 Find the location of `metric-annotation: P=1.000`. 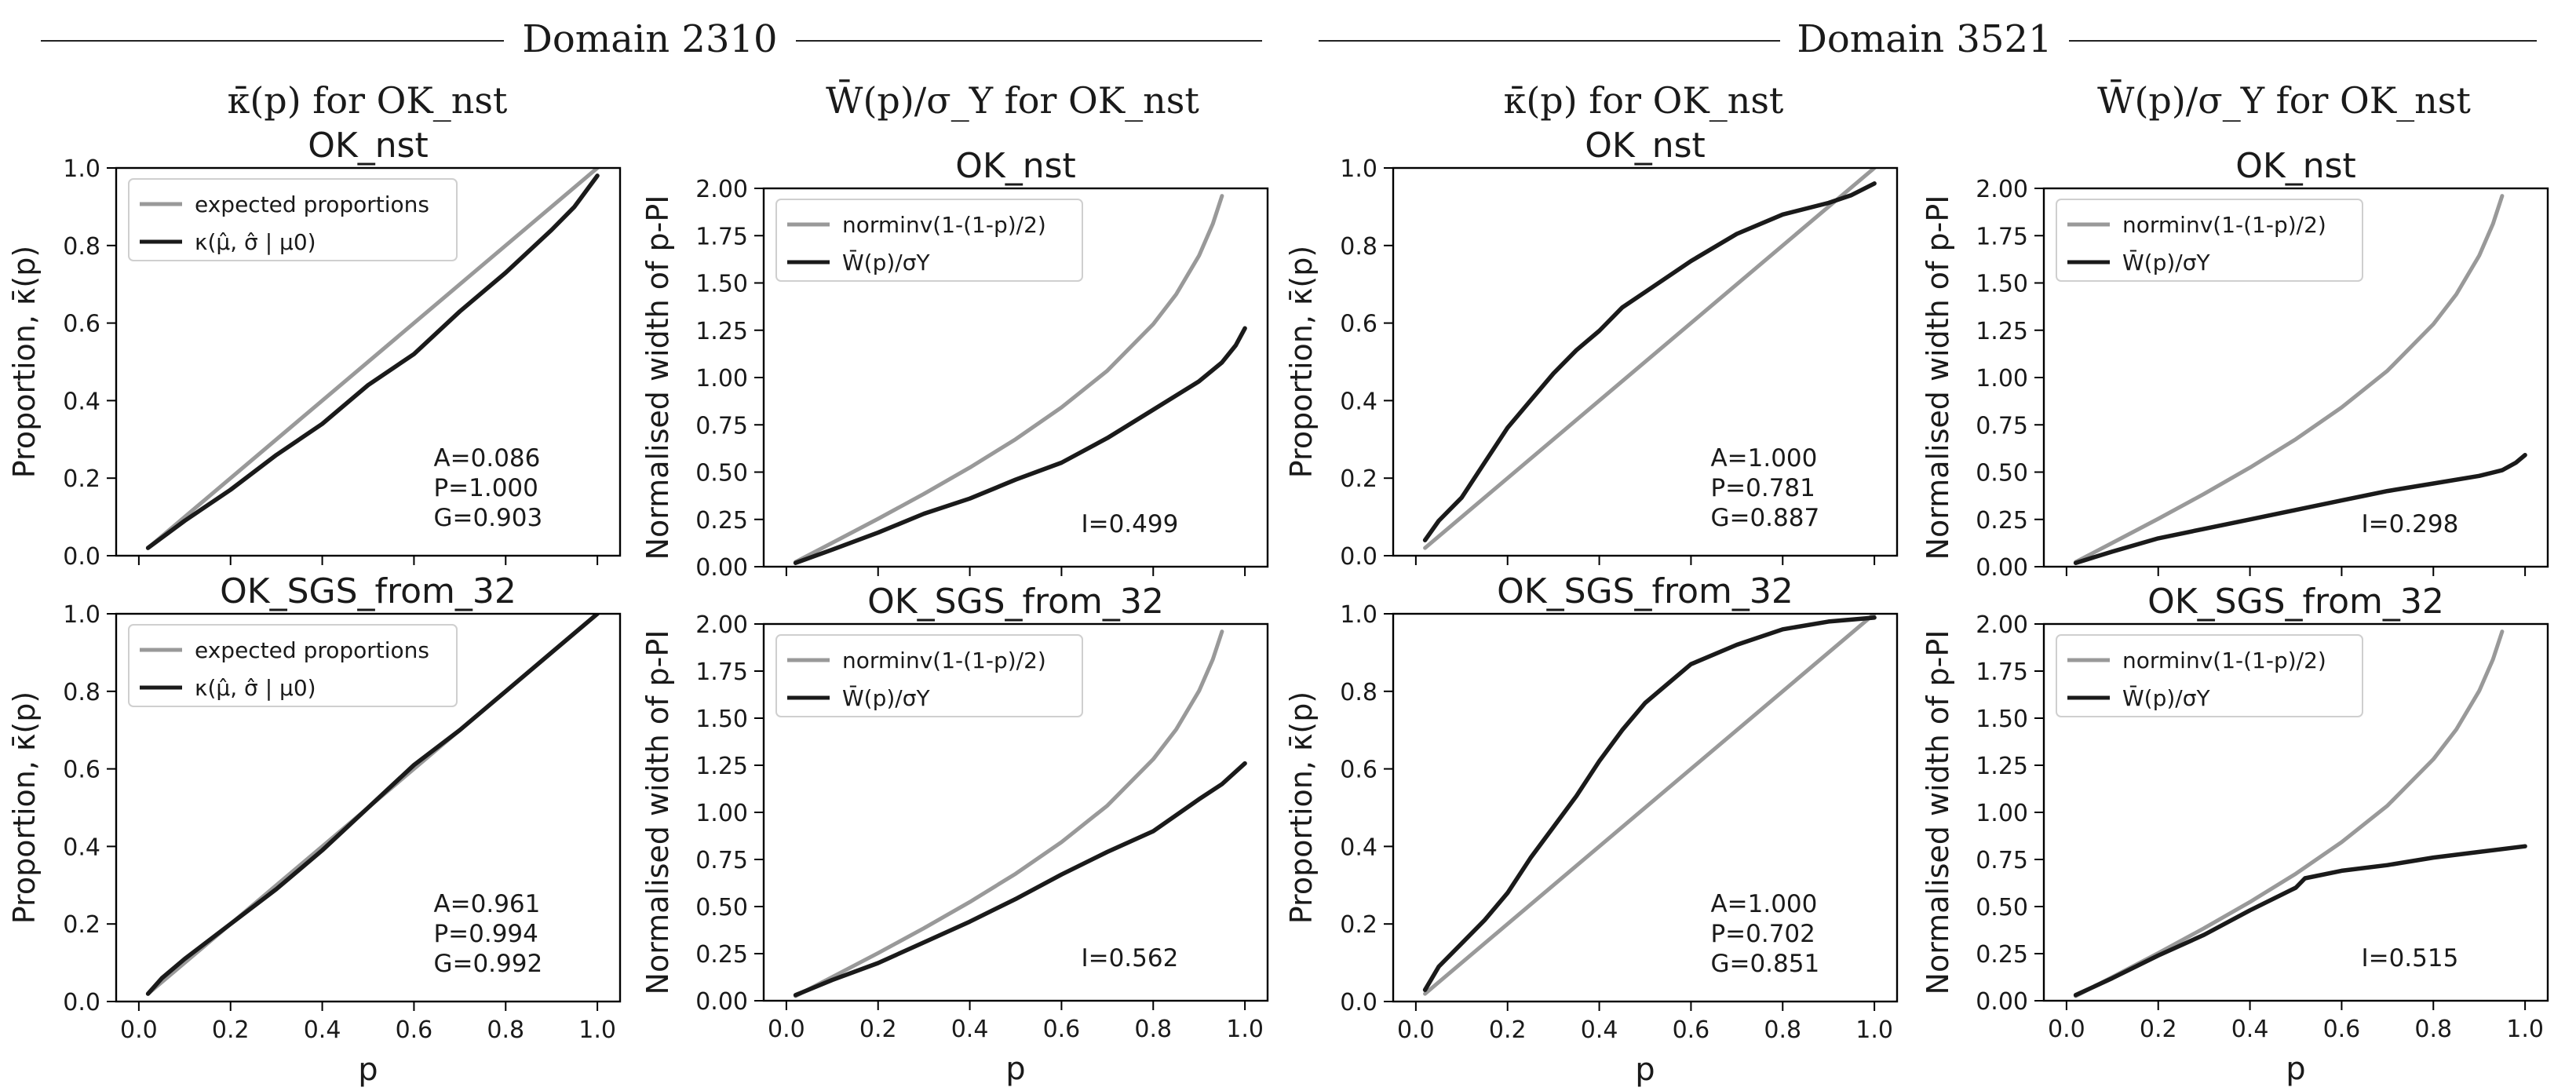

metric-annotation: P=1.000 is located at coordinates (485, 488).